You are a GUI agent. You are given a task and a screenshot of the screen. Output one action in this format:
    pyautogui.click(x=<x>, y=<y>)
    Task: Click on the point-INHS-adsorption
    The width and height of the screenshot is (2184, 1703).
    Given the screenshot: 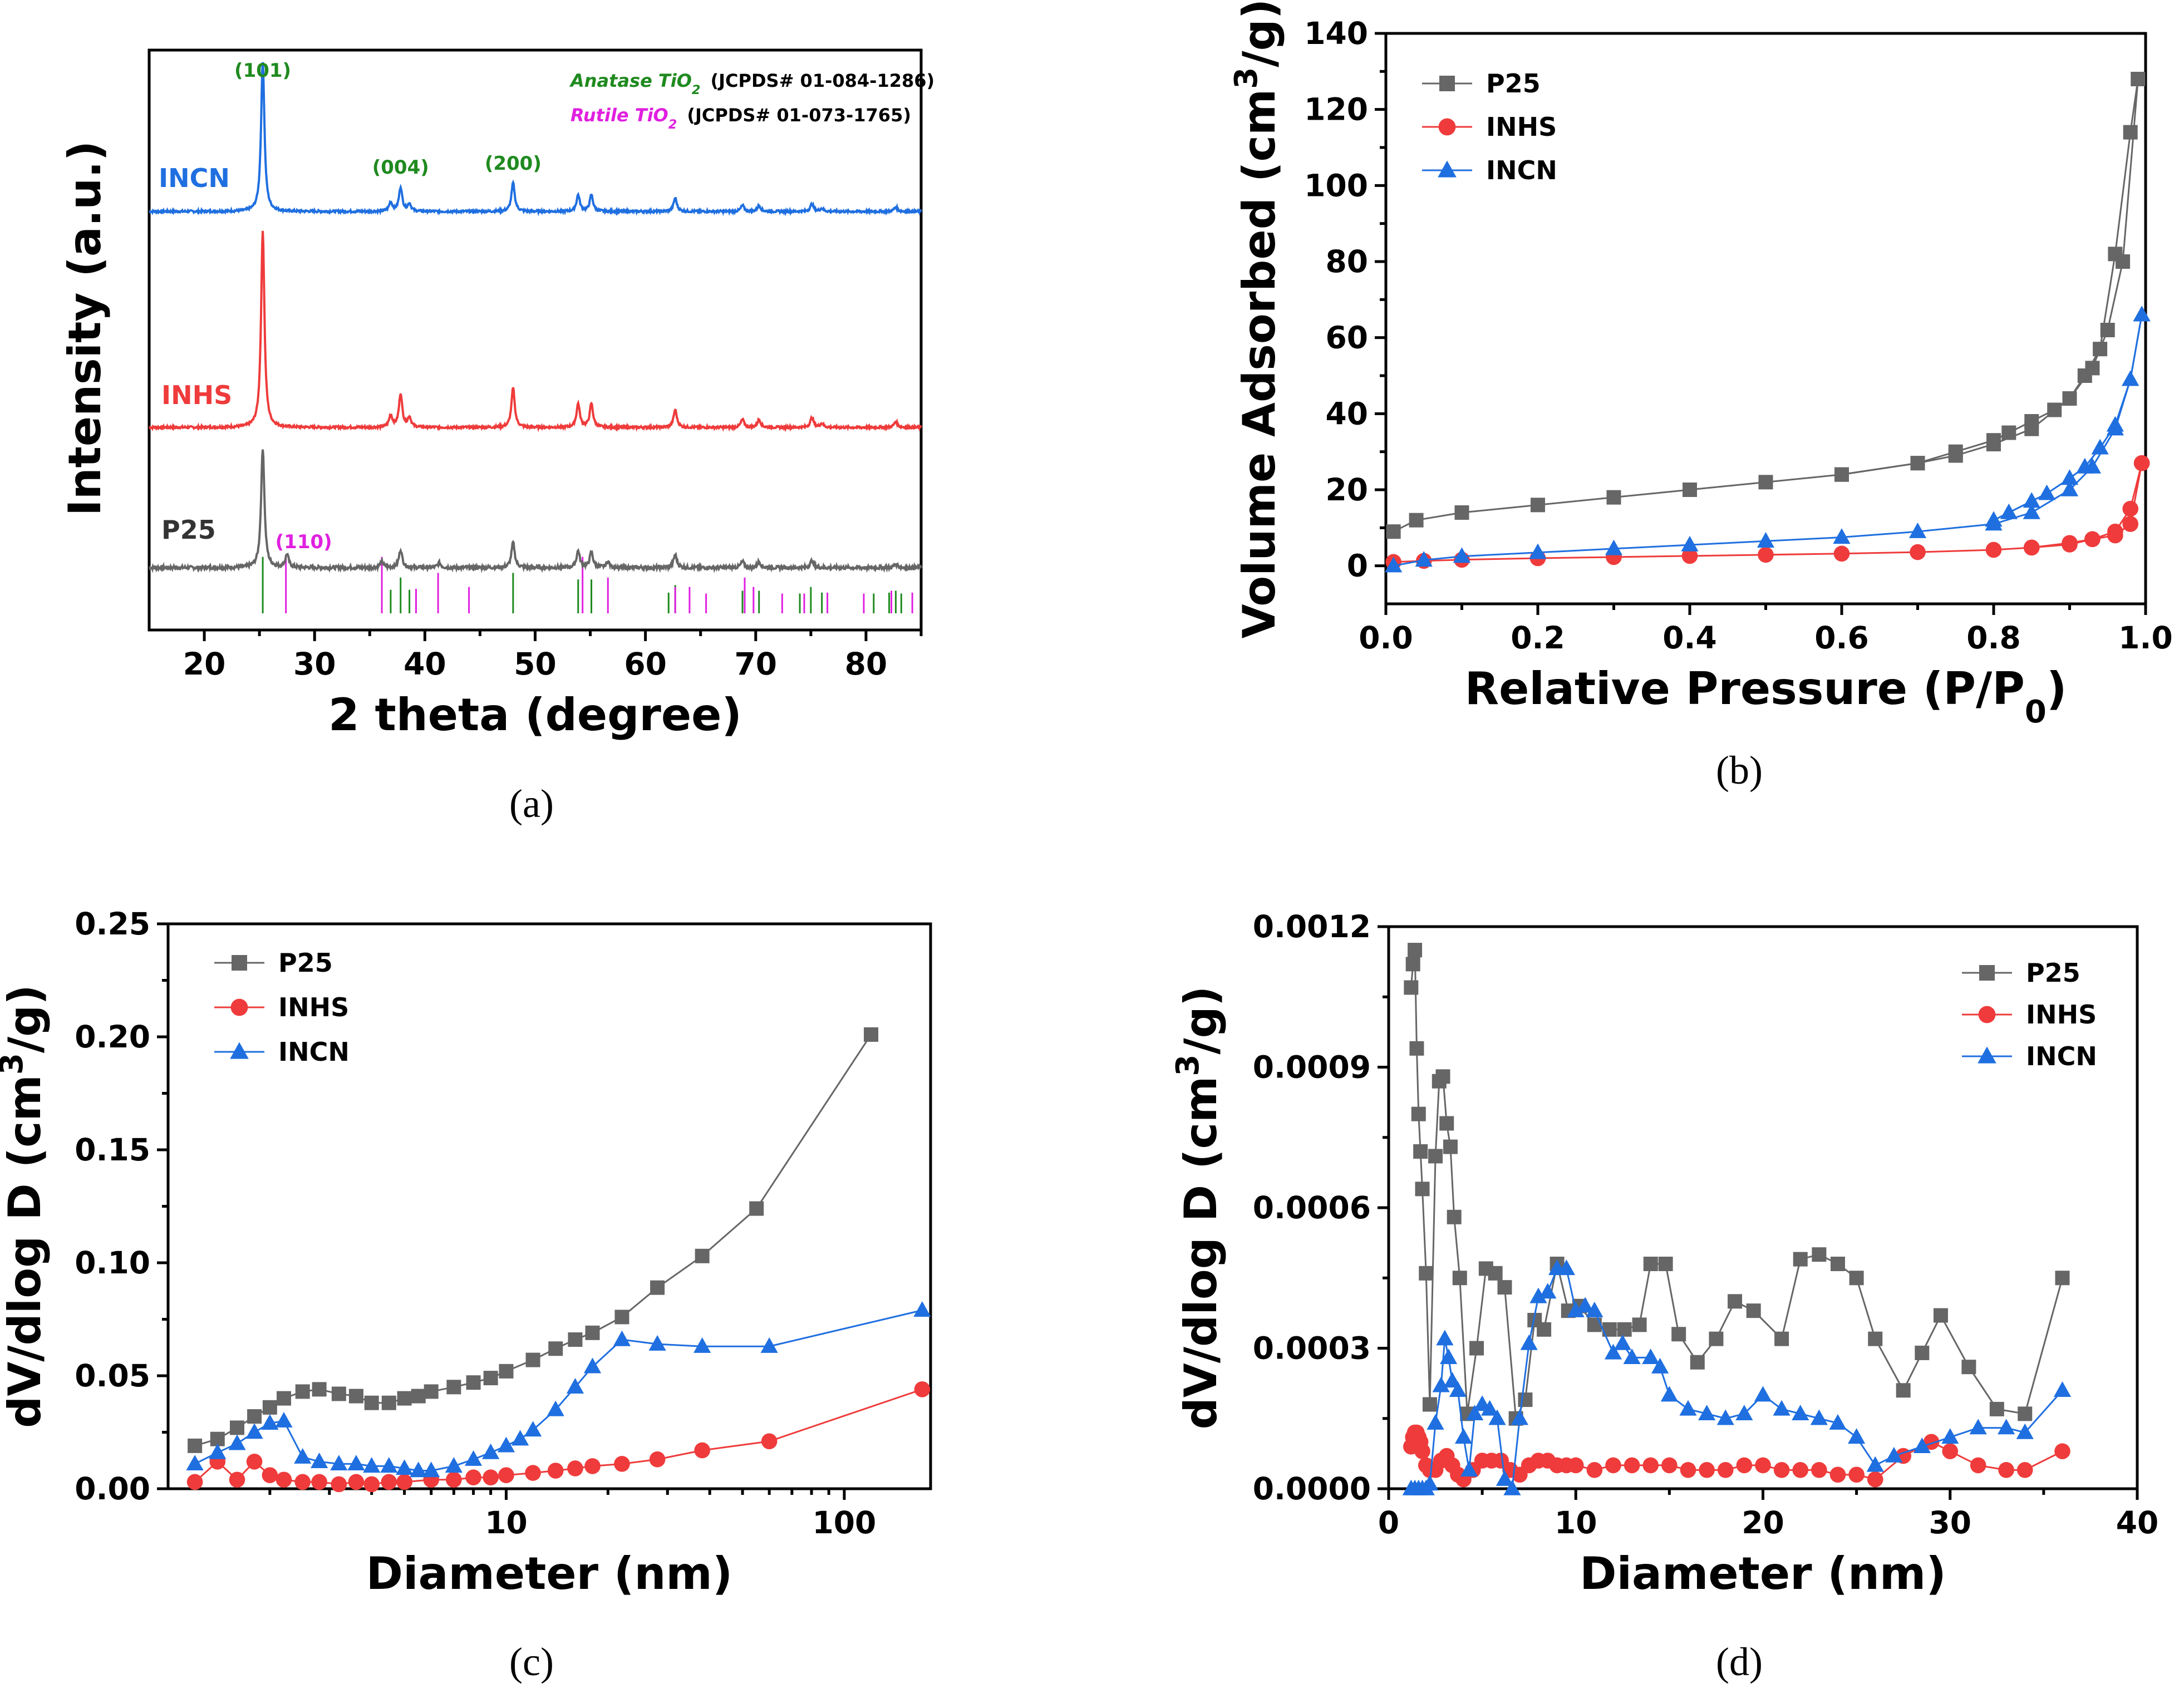 What is the action you would take?
    pyautogui.click(x=1766, y=555)
    